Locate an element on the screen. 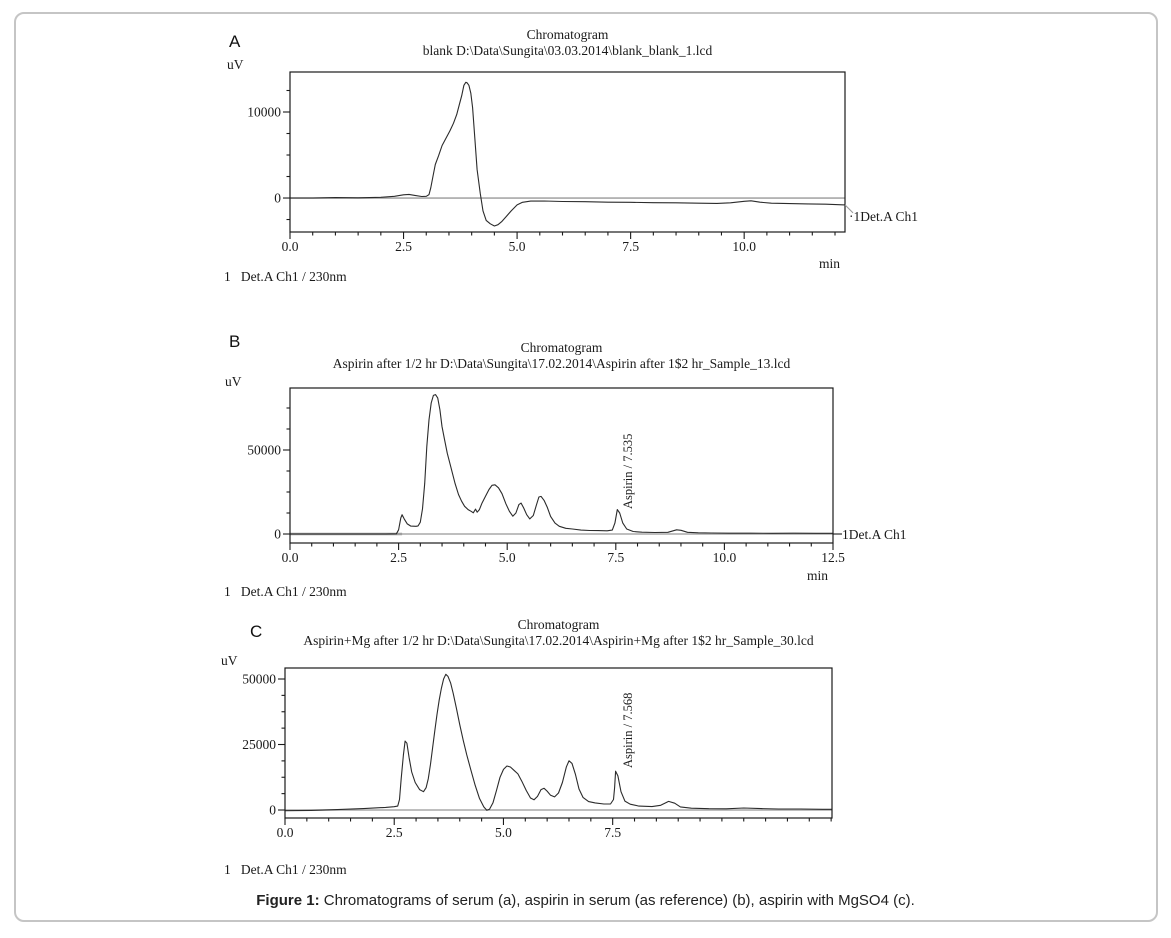 The image size is (1171, 938). chart-c-channel-label: 1 Det.A Ch1 / 230nm is located at coordinates (285, 869).